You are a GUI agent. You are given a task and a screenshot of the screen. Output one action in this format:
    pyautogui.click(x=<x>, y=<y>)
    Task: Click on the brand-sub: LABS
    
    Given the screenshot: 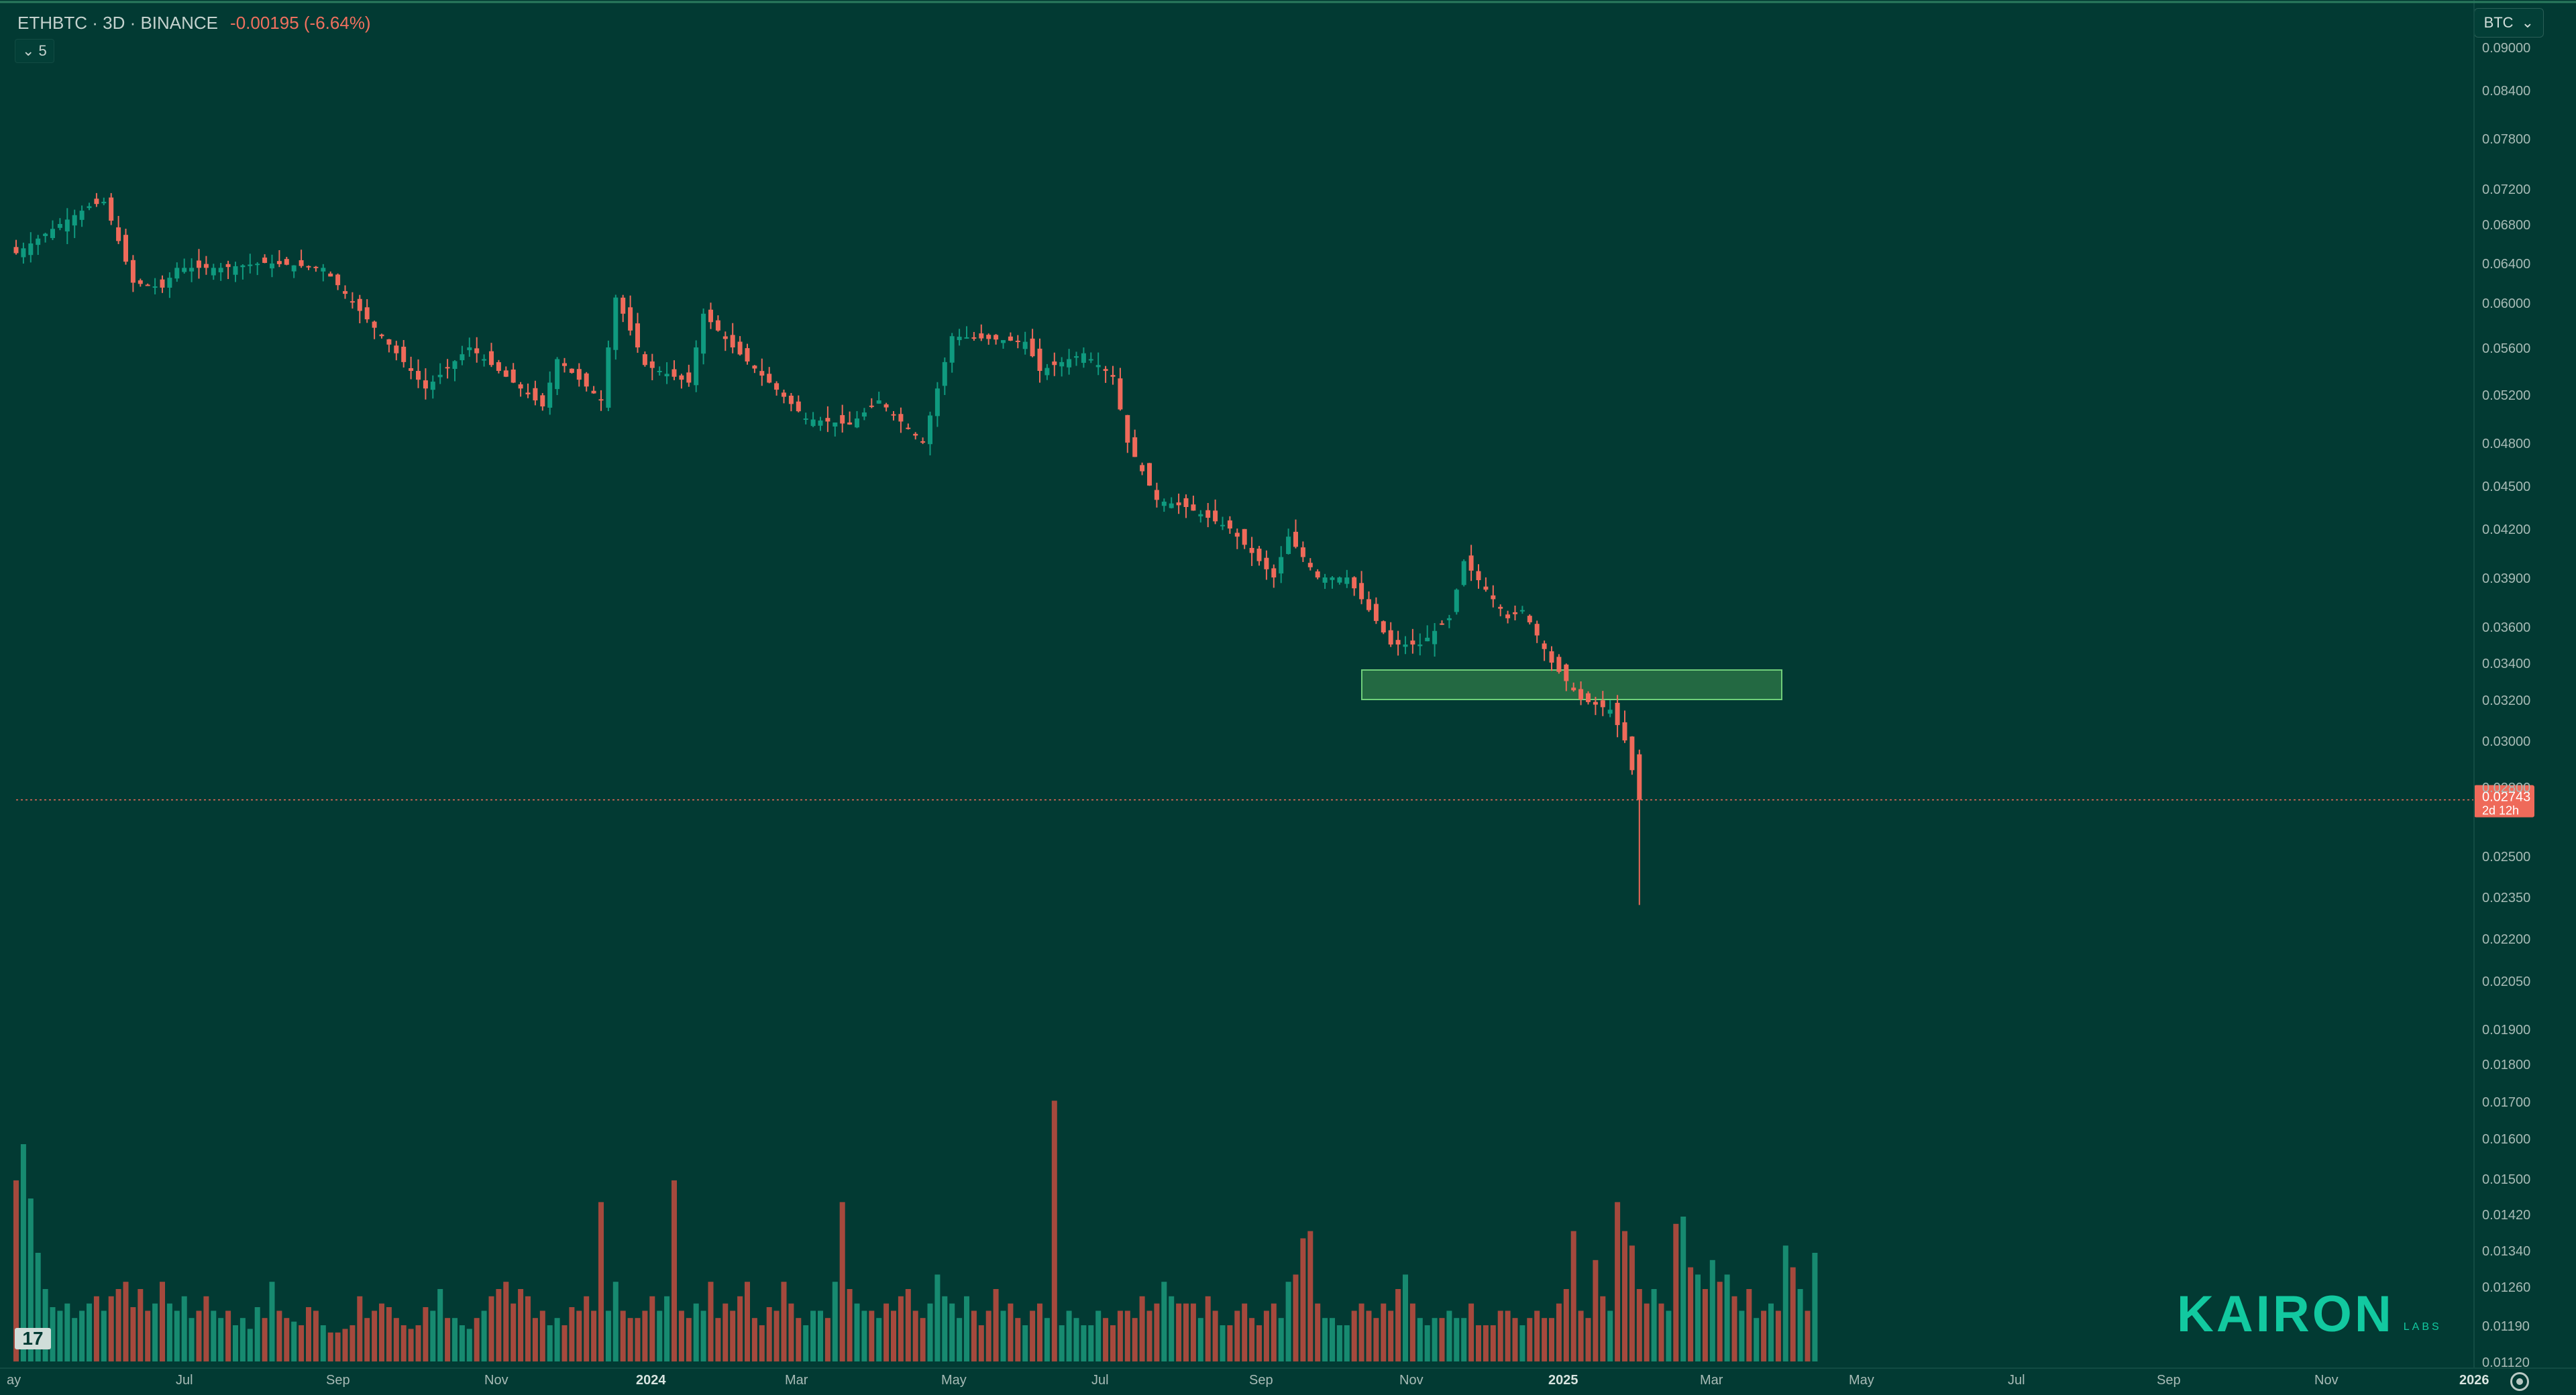 What is the action you would take?
    pyautogui.click(x=2422, y=1327)
    